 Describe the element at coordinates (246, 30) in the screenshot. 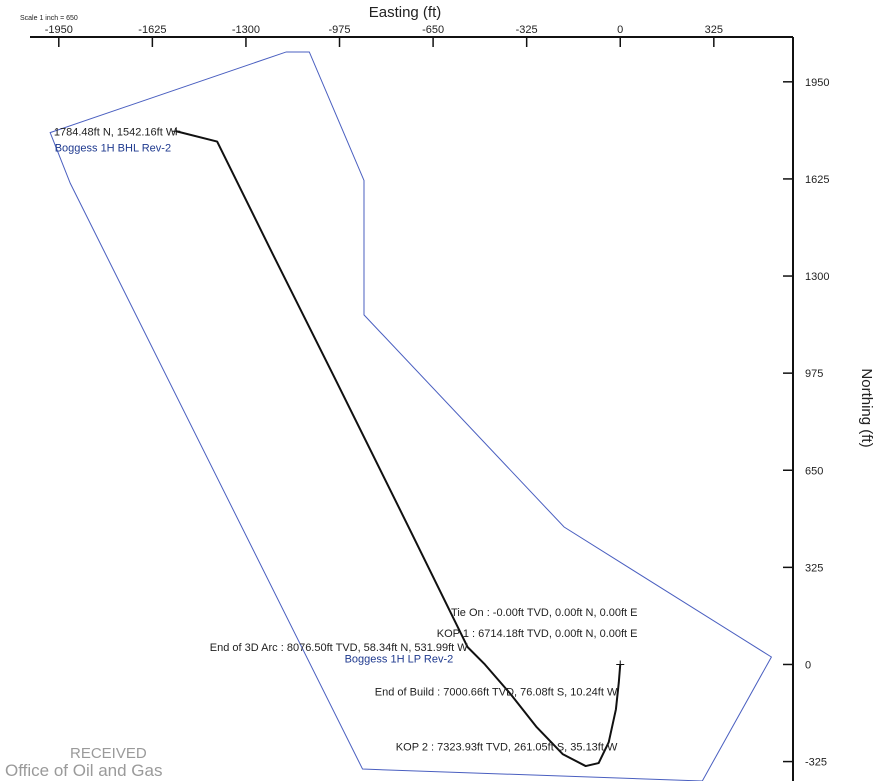

I see `x-tick-label: -1300` at that location.